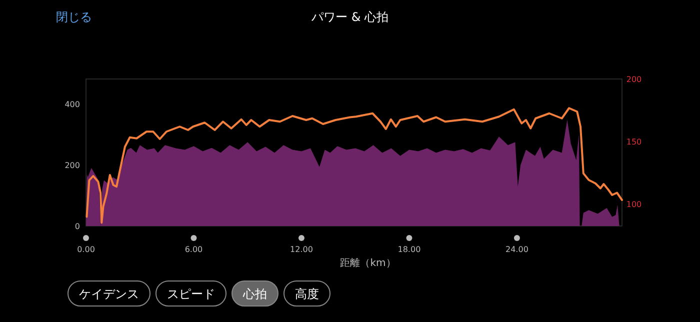  What do you see at coordinates (72, 165) in the screenshot?
I see `y-tick-label: 200` at bounding box center [72, 165].